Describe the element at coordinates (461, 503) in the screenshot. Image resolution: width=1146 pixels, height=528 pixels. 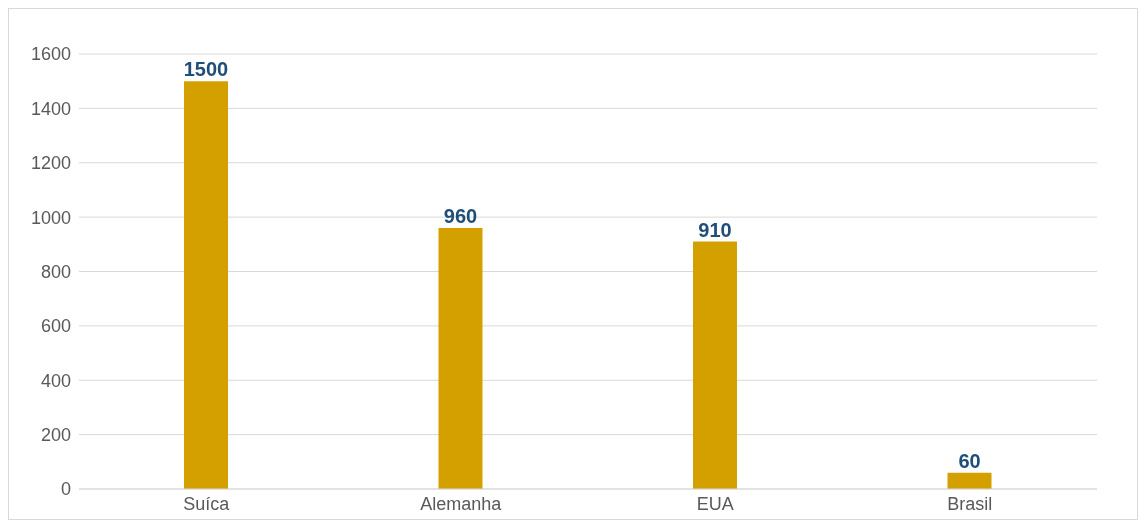
I see `x-tick-label: Alemanha` at that location.